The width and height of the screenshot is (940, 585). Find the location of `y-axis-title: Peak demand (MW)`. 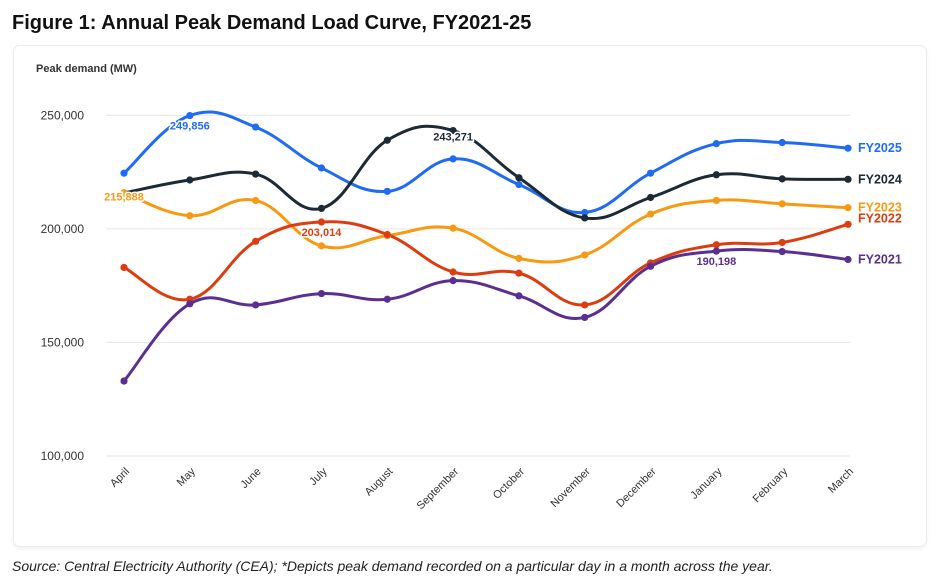

y-axis-title: Peak demand (MW) is located at coordinates (86, 69).